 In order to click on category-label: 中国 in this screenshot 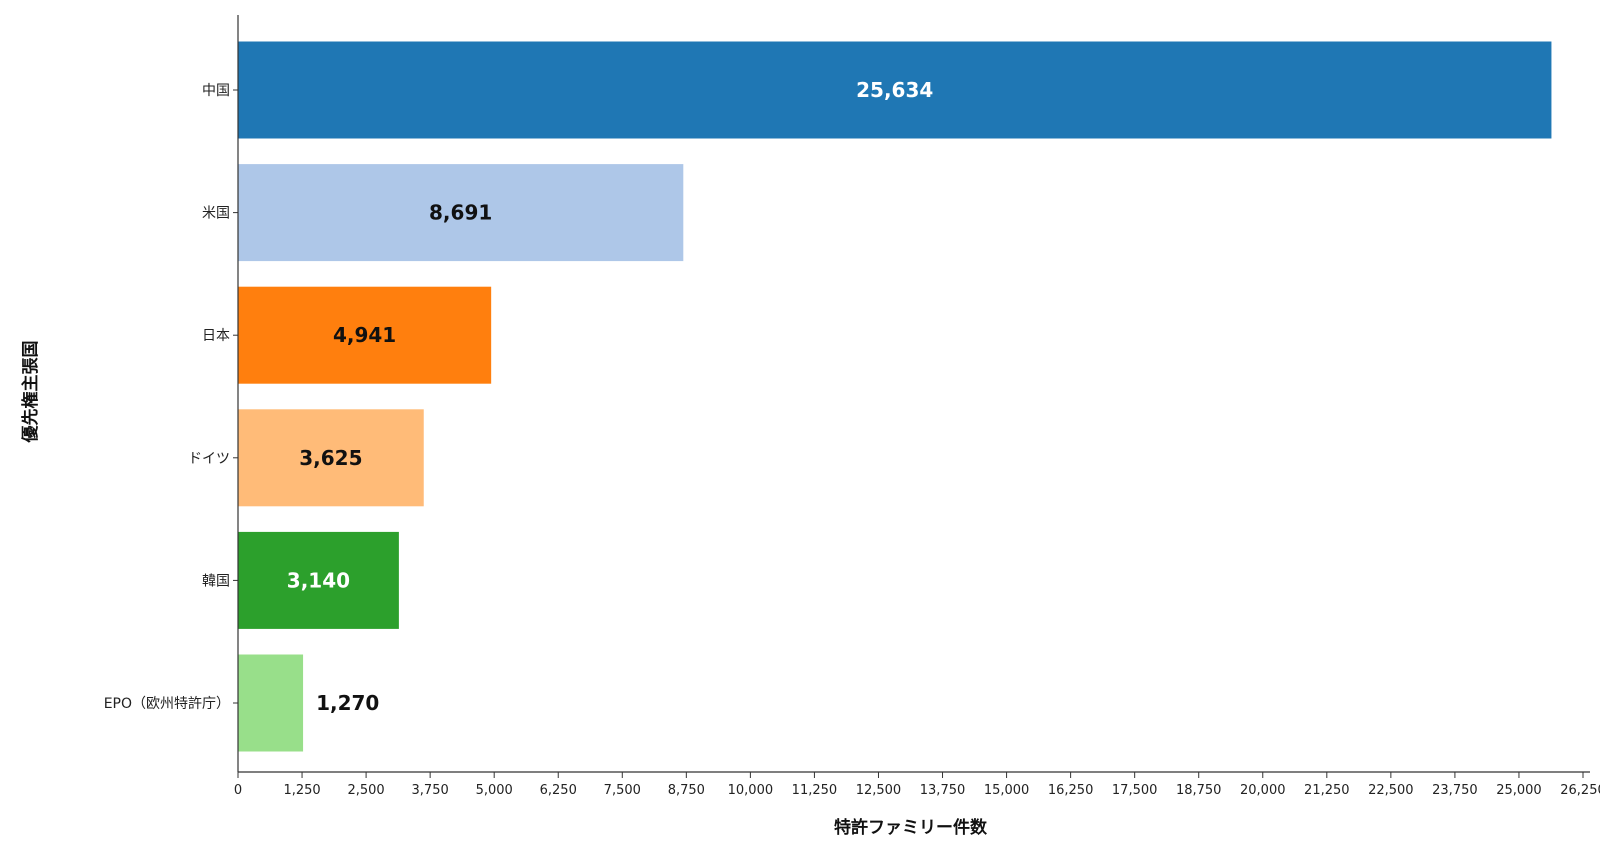, I will do `click(216, 91)`.